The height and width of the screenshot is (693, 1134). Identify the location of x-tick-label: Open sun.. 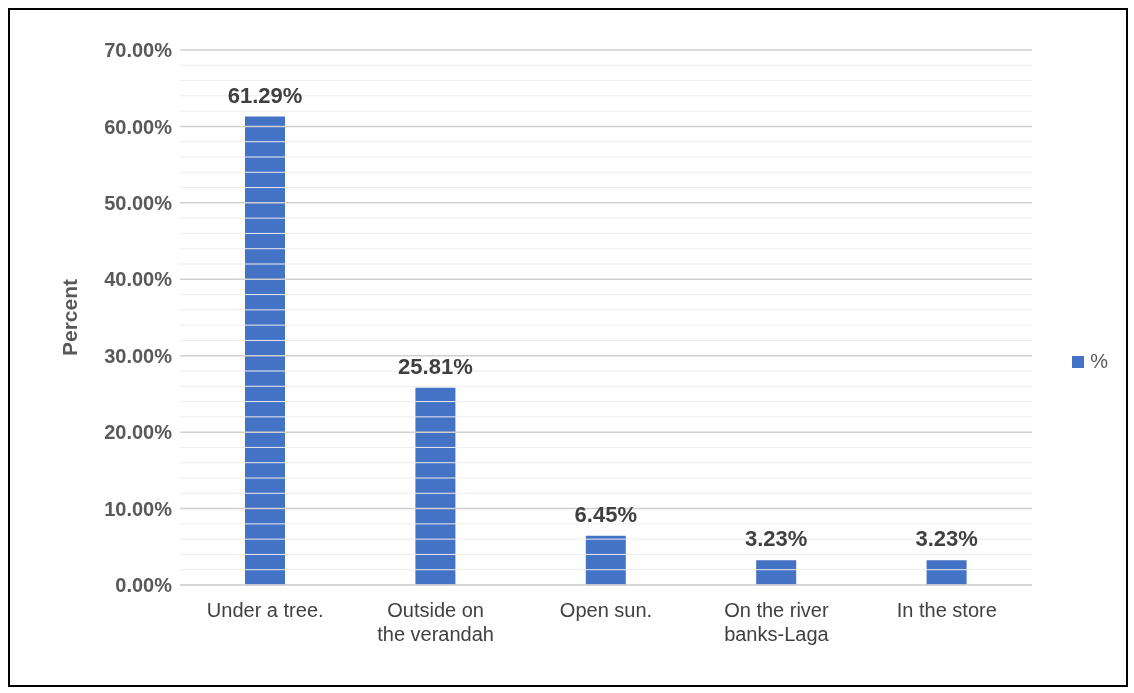
(606, 610).